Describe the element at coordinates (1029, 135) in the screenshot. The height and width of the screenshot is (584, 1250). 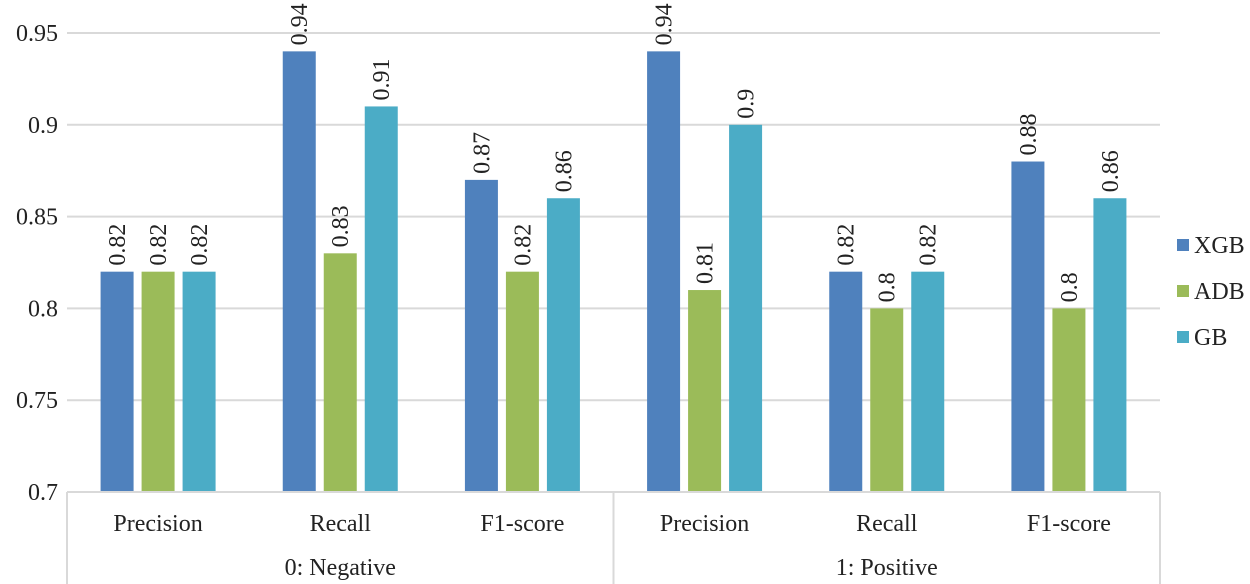
I see `data-label-xgb: 0.88` at that location.